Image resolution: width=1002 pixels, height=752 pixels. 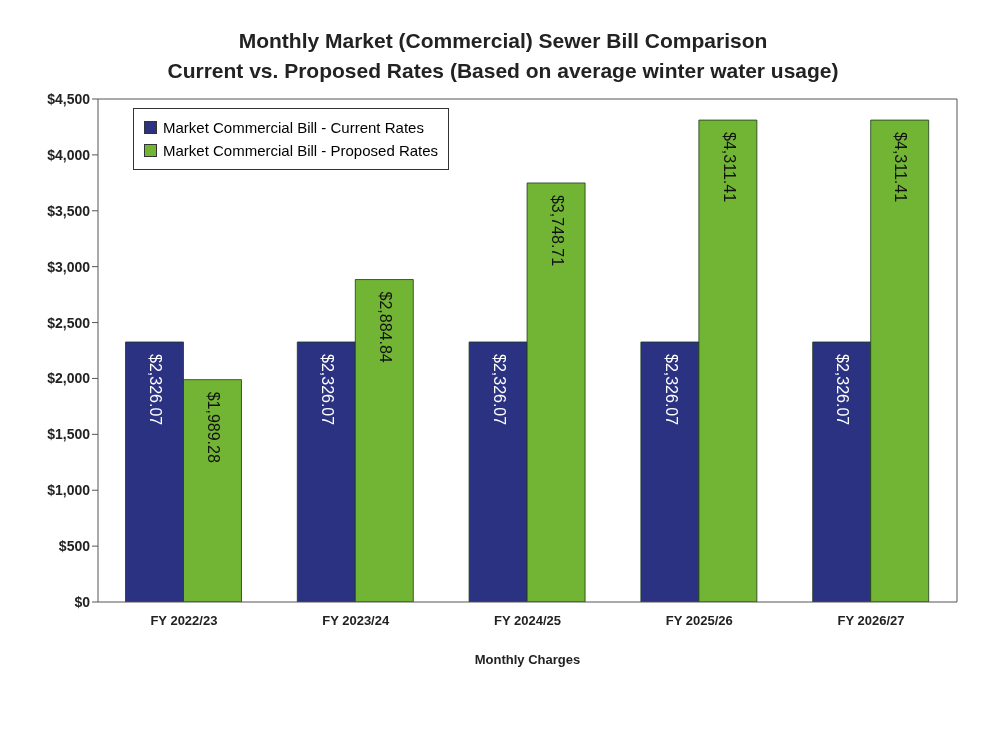 I want to click on y-tick-label: $4,500, so click(x=69, y=98).